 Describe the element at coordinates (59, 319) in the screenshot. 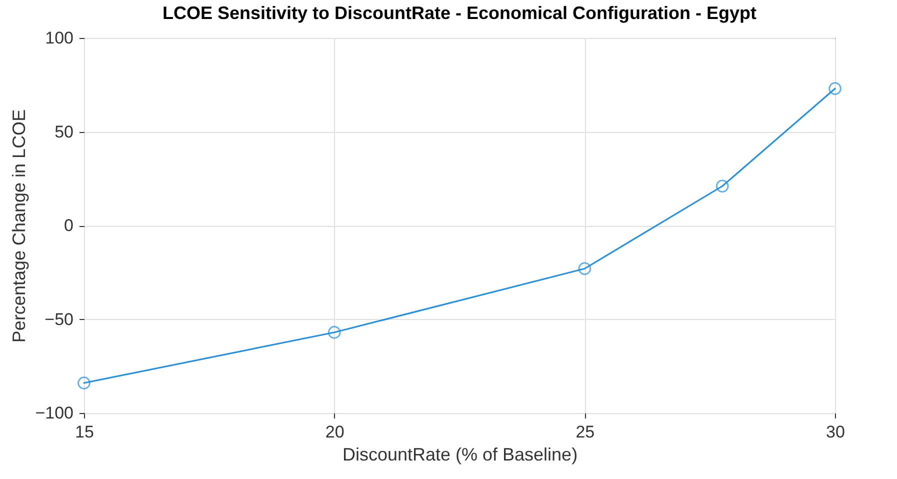

I see `y-tick-label: −50` at that location.